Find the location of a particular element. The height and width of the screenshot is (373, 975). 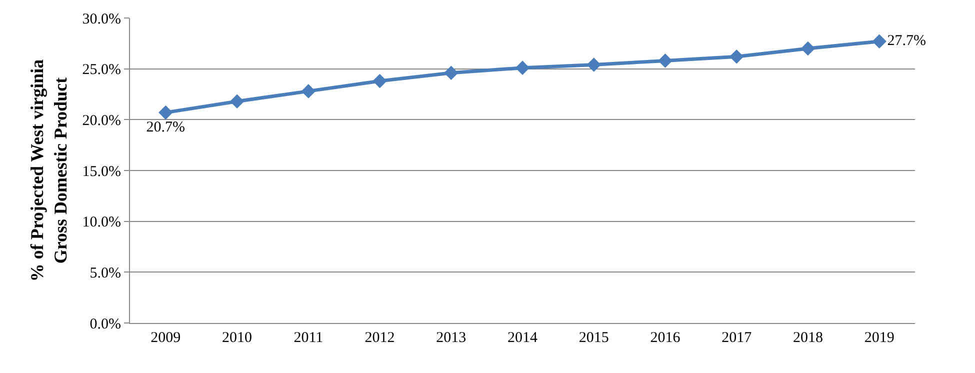

x-tick-label: 2018 is located at coordinates (807, 338).